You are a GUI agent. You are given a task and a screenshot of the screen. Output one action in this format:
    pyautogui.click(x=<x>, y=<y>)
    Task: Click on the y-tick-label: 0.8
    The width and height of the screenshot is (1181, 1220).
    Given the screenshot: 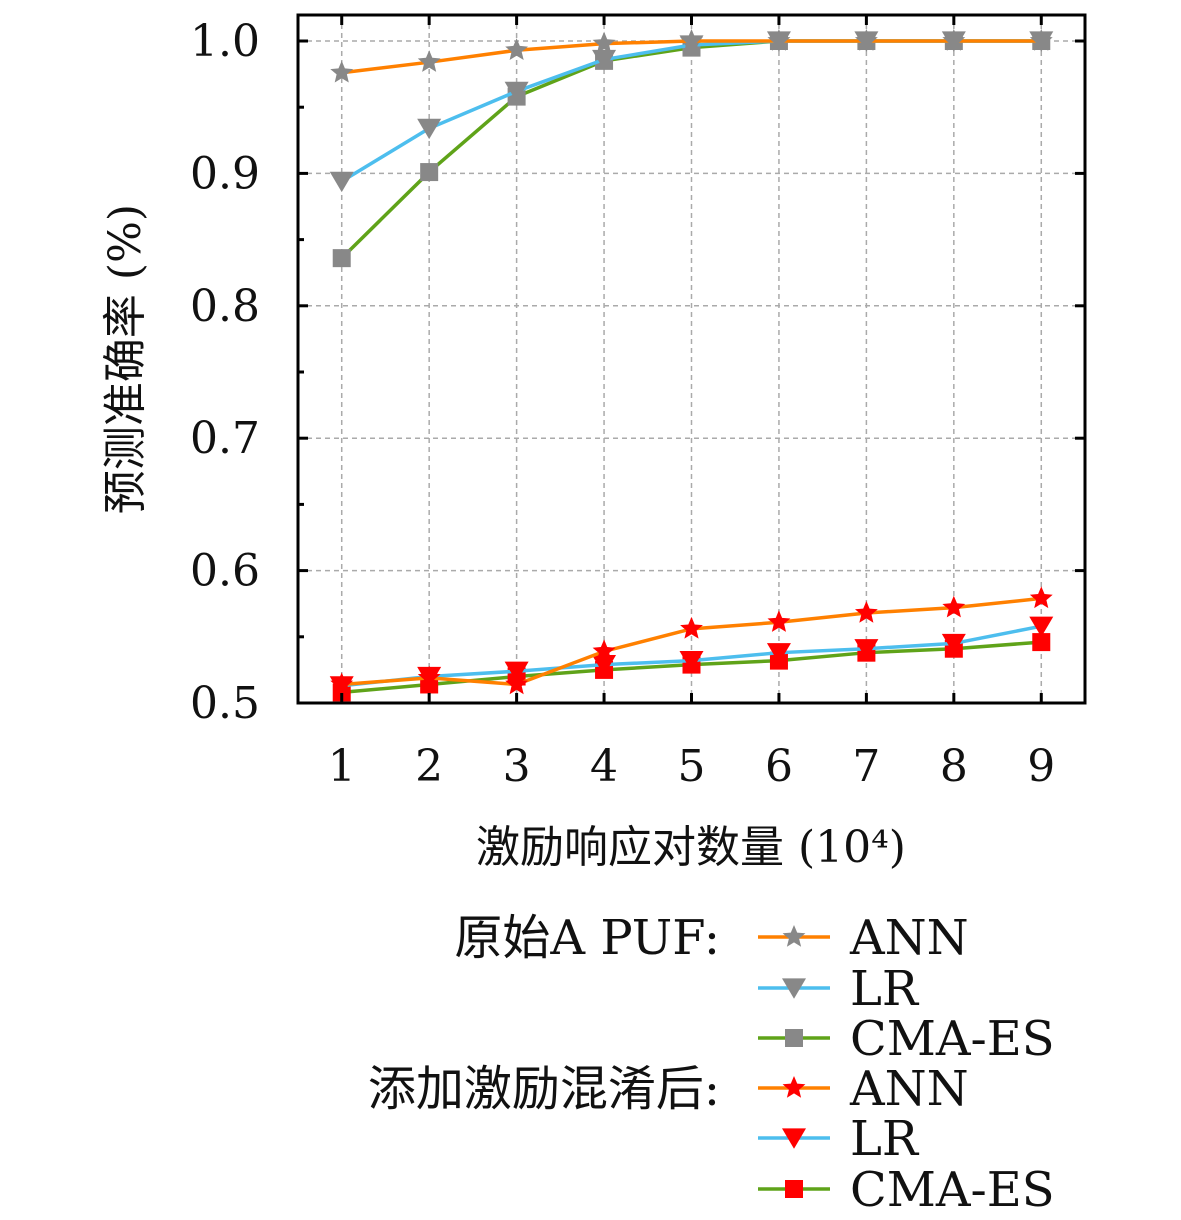 What is the action you would take?
    pyautogui.click(x=225, y=306)
    